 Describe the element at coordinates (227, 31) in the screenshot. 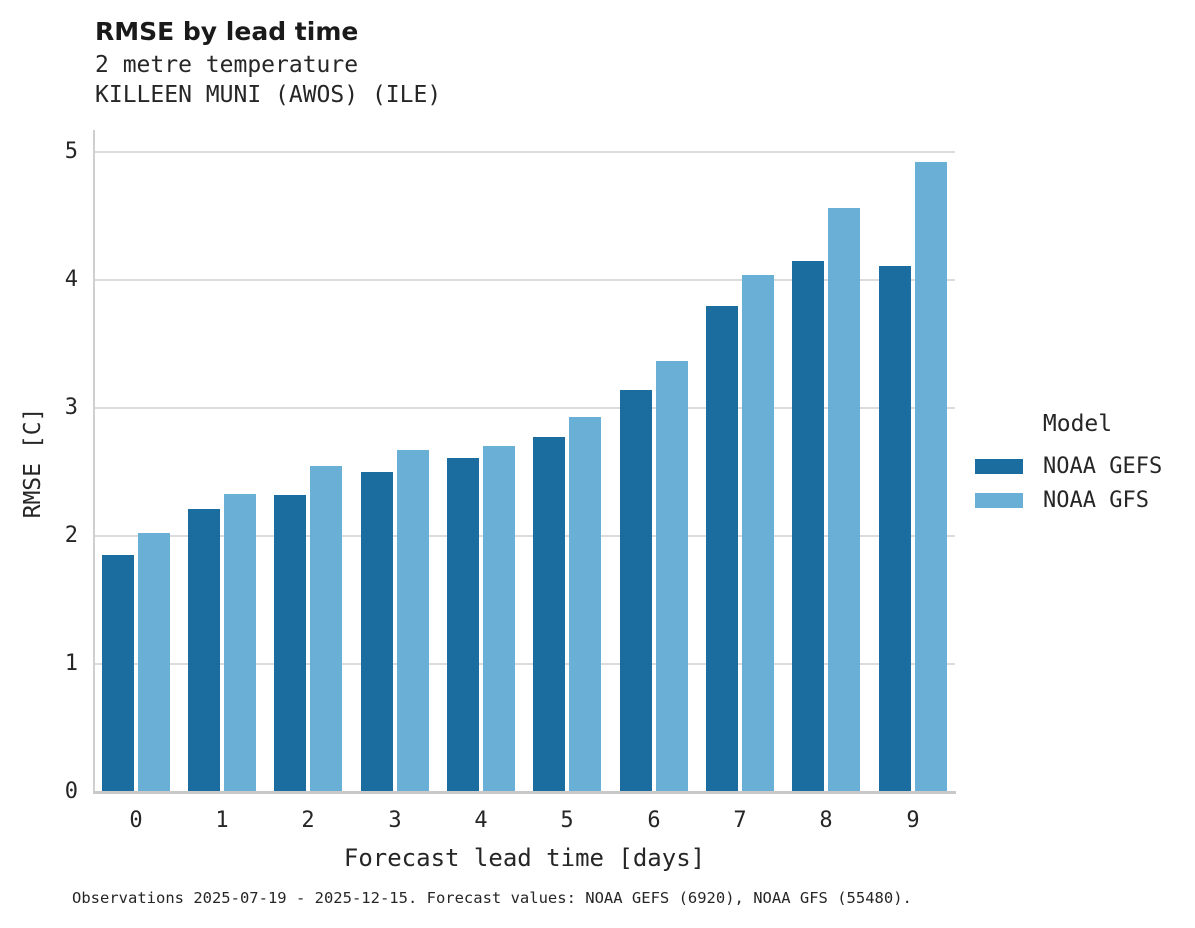

I see `chart-title: RMSE by lead time` at that location.